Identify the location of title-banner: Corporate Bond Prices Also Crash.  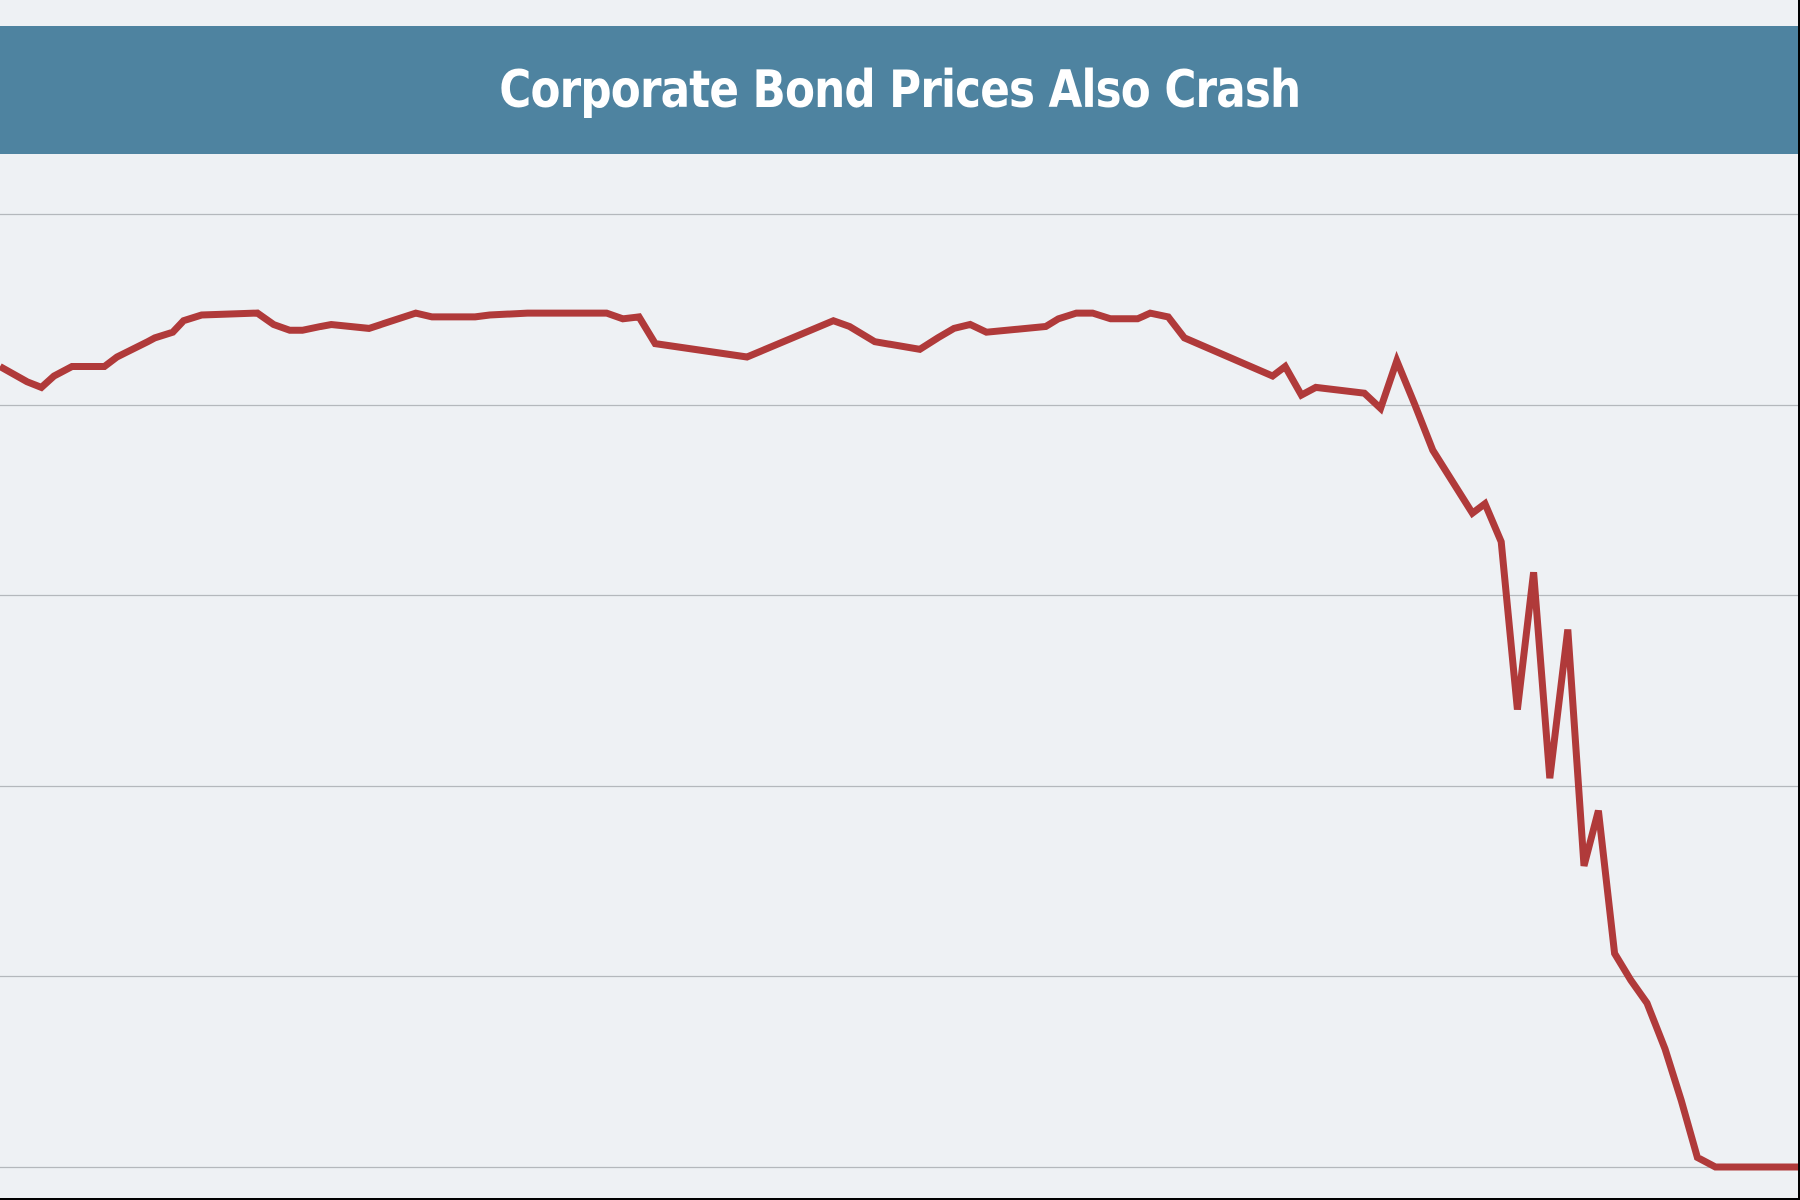
(900, 90).